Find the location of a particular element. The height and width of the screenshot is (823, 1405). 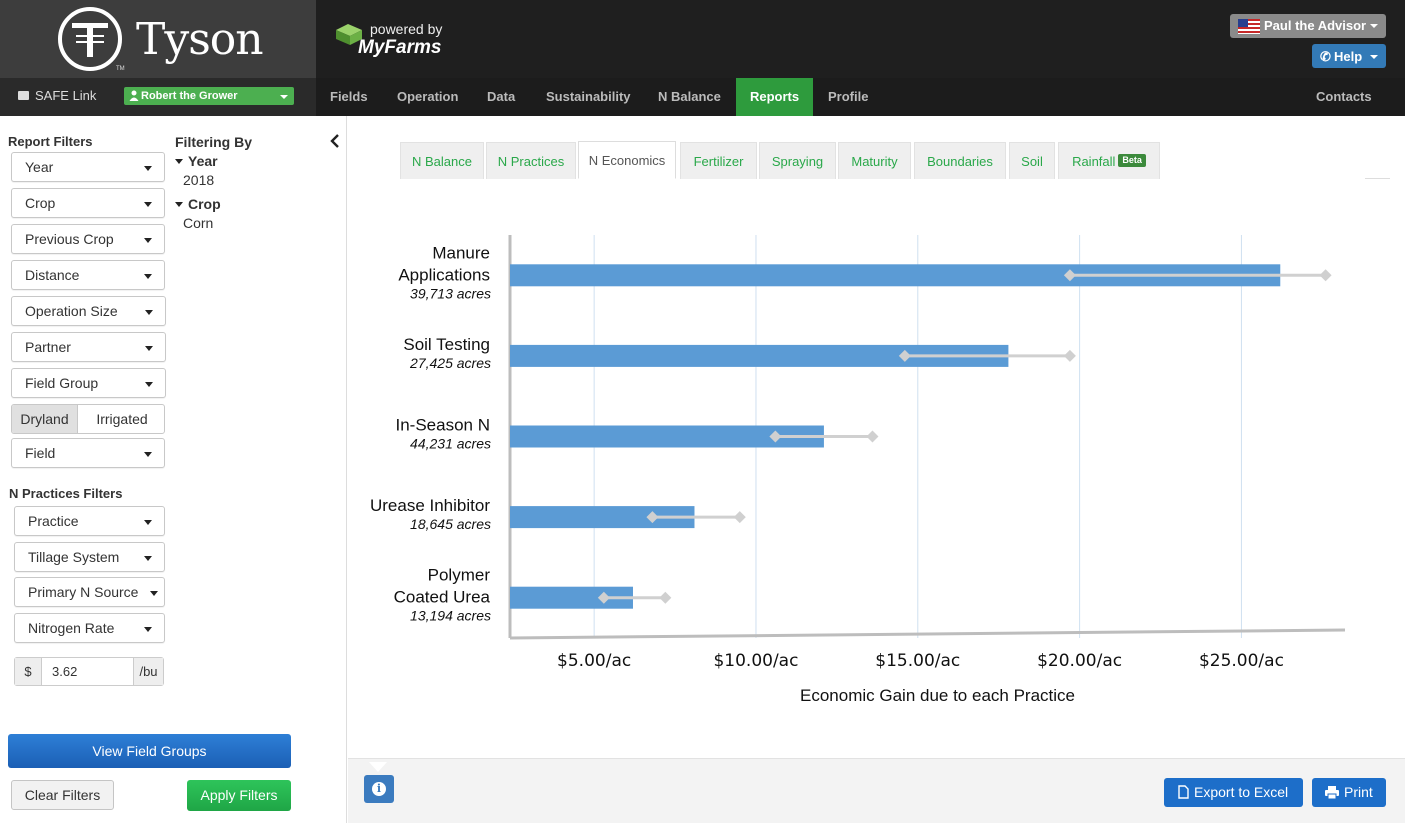

tab-boundaries: Boundaries is located at coordinates (960, 160).